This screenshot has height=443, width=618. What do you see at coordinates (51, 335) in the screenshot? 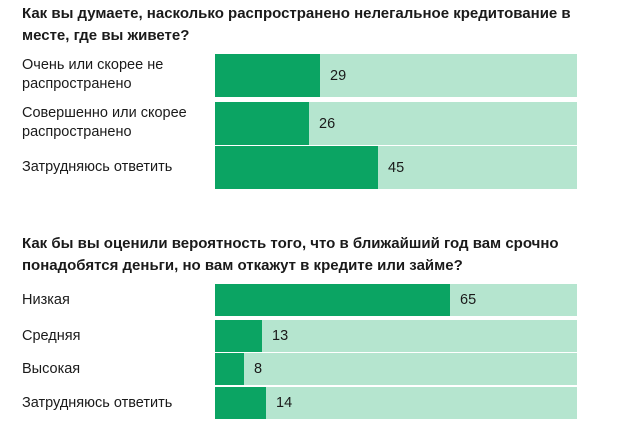
I see `category-label: Средняя` at bounding box center [51, 335].